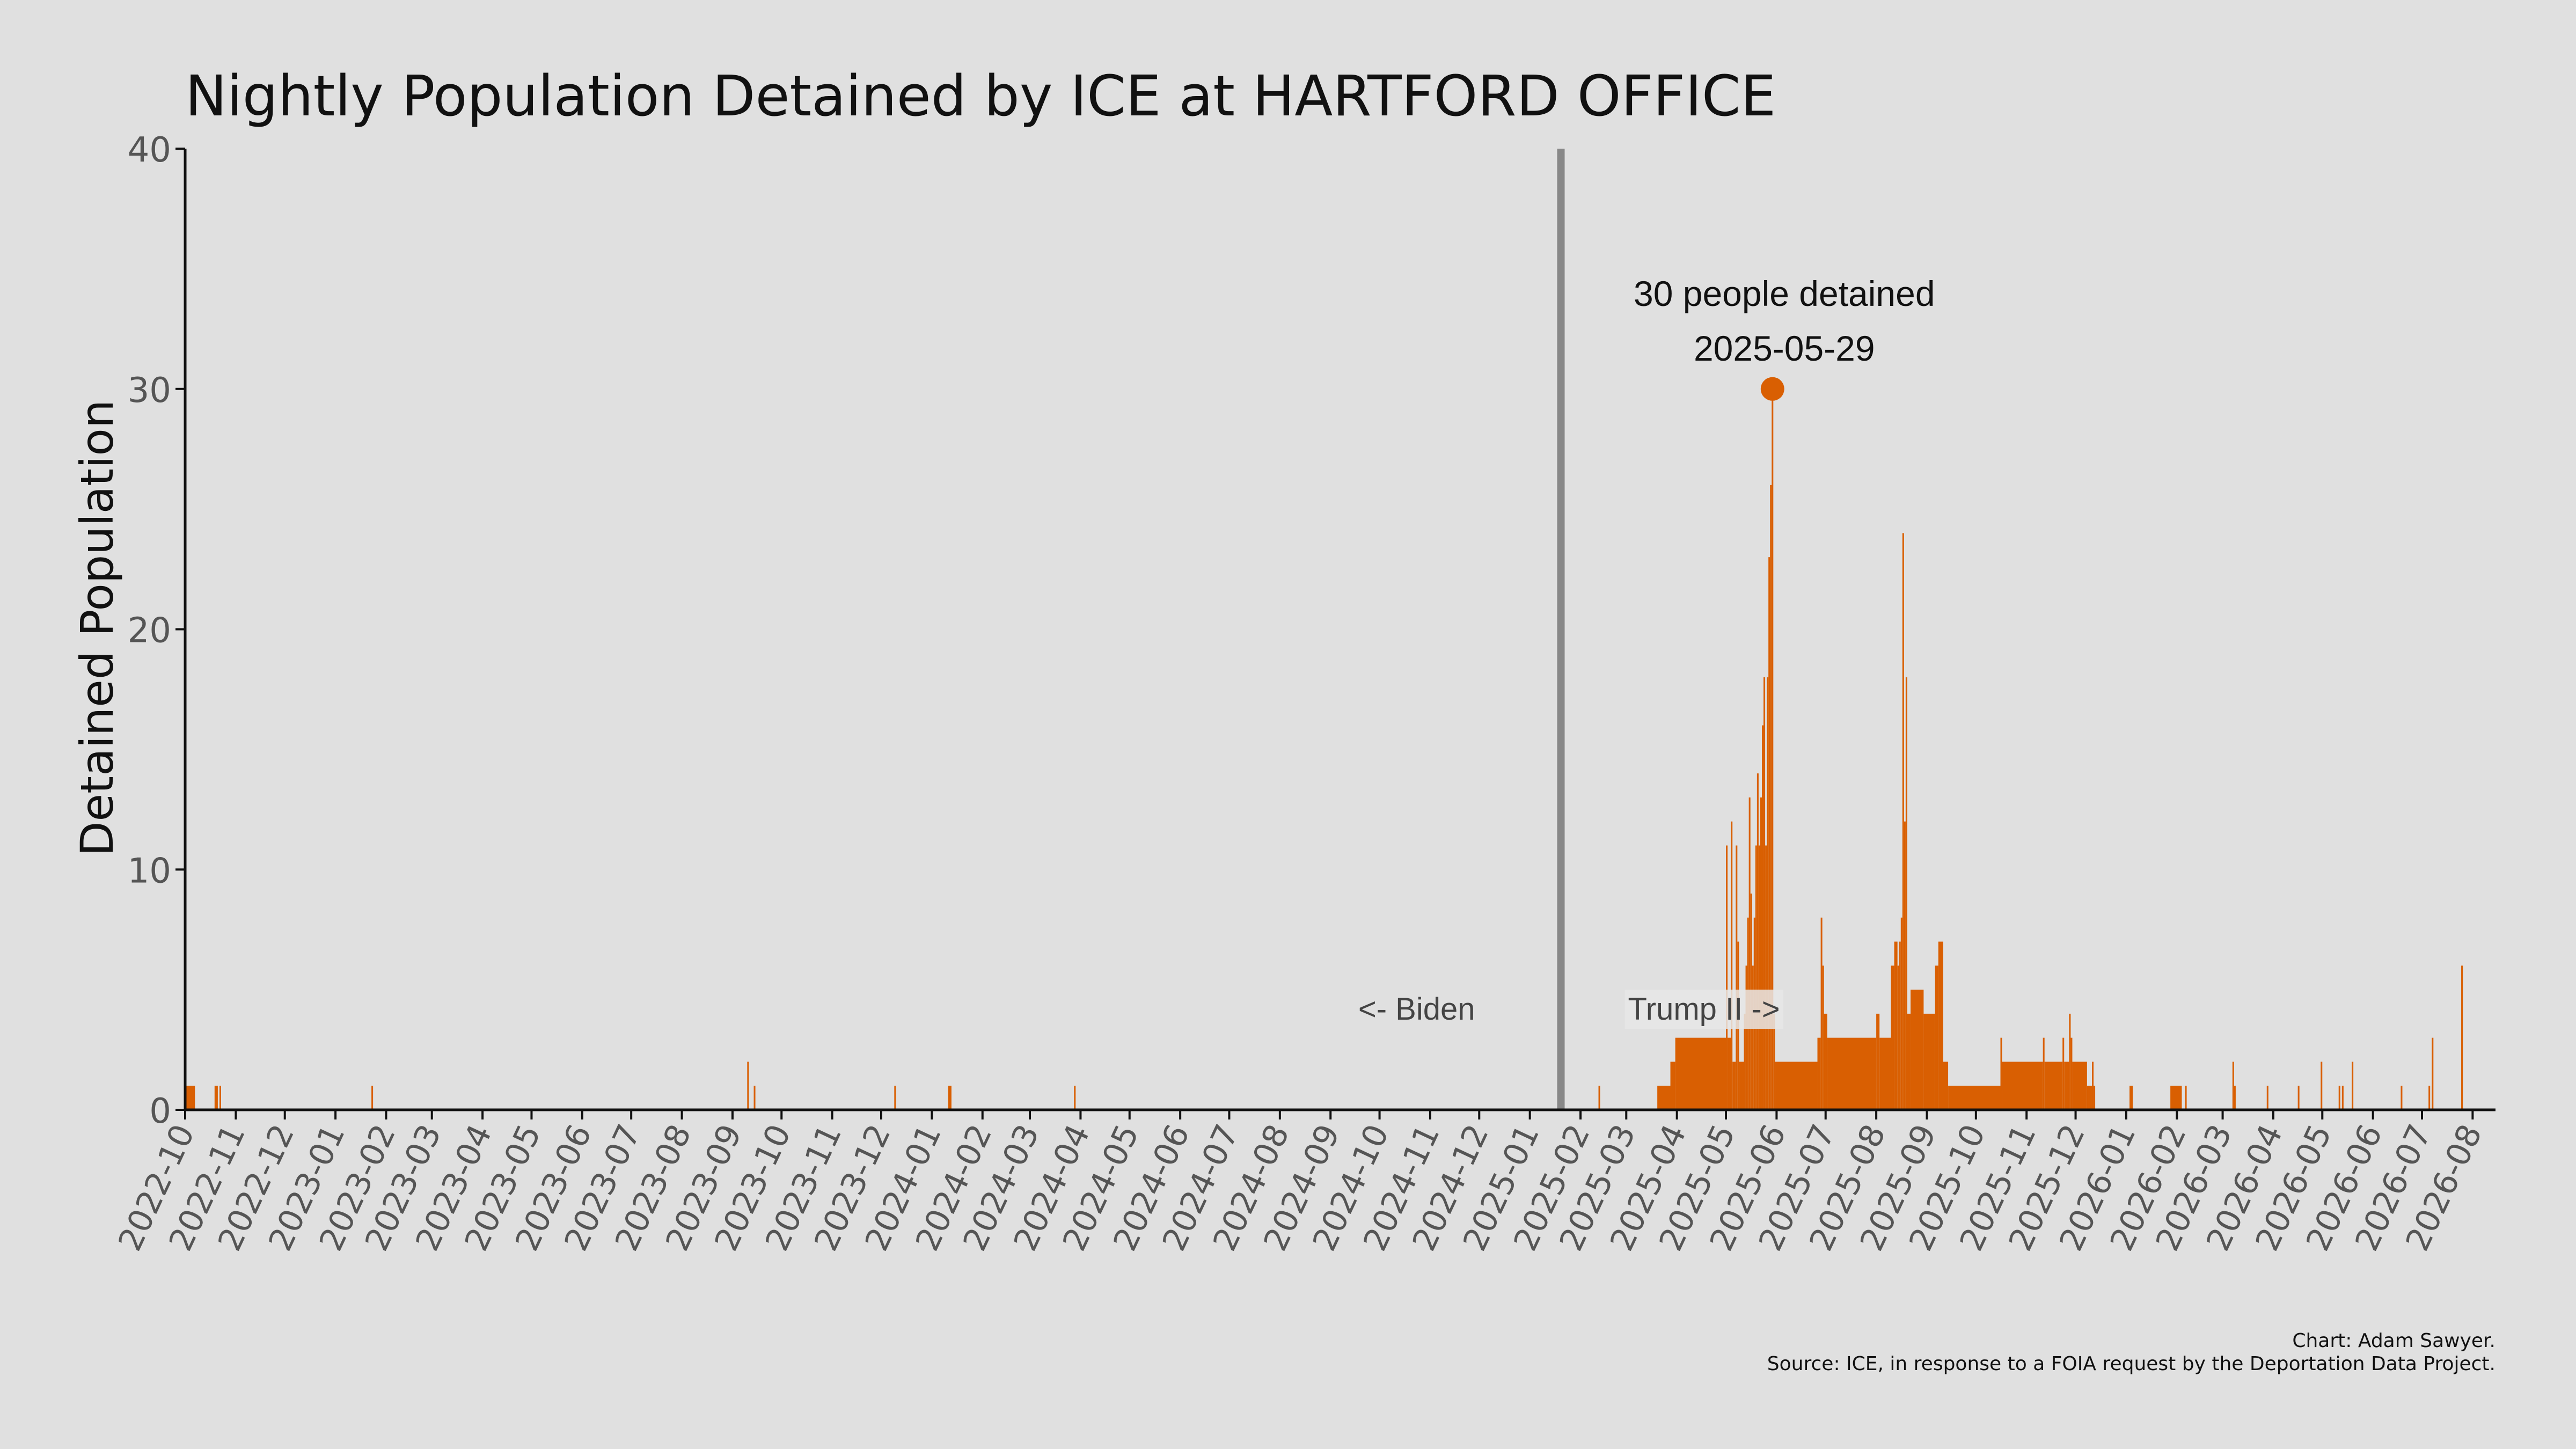 This screenshot has height=1449, width=2576. What do you see at coordinates (149, 871) in the screenshot?
I see `y-tick-label: 10` at bounding box center [149, 871].